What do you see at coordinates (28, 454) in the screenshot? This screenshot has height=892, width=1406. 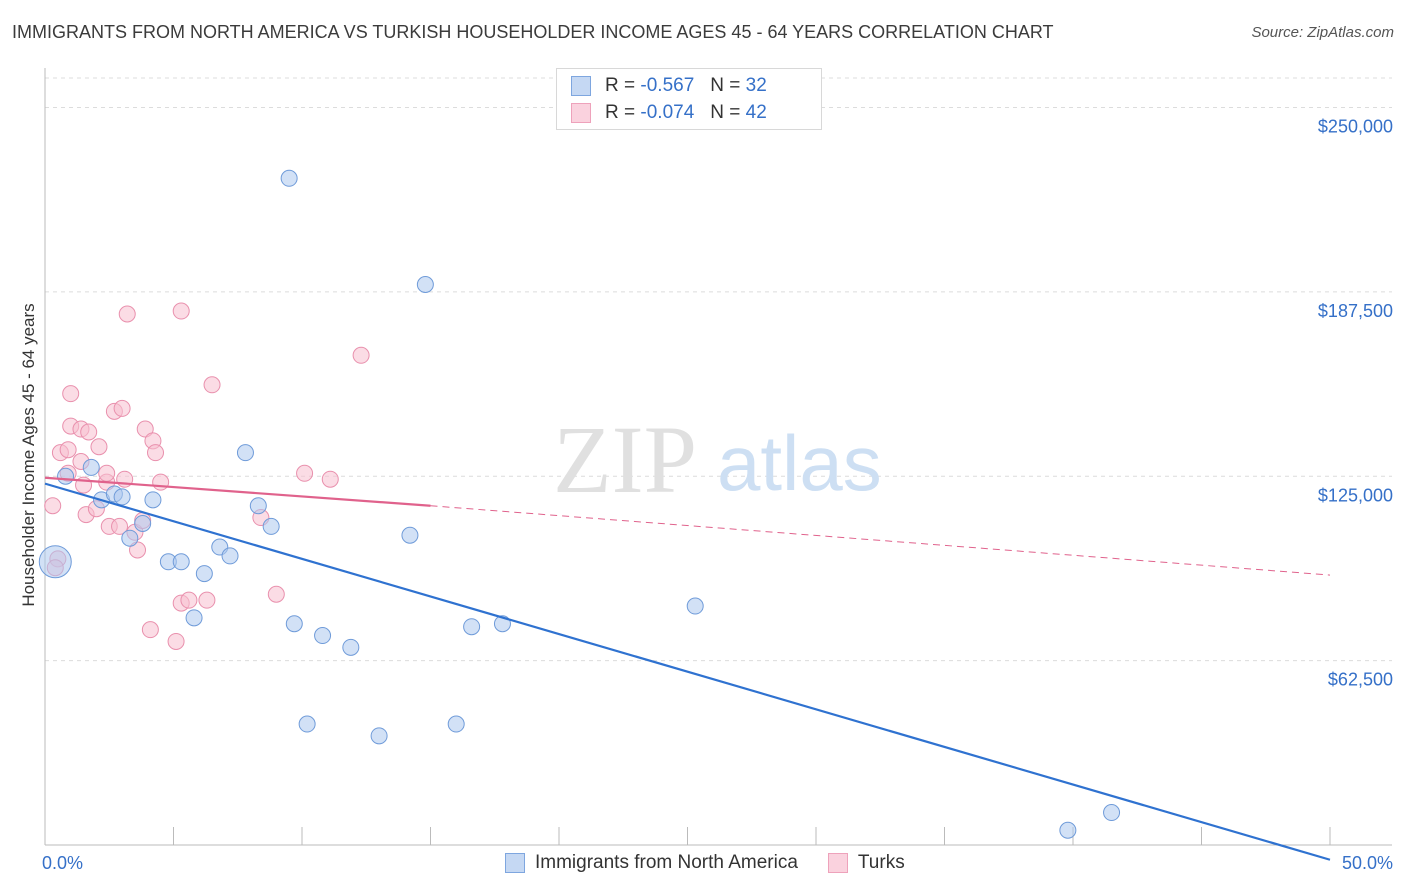 I see `y-axis-label: Householder Income Ages 45 - 64 years` at bounding box center [28, 454].